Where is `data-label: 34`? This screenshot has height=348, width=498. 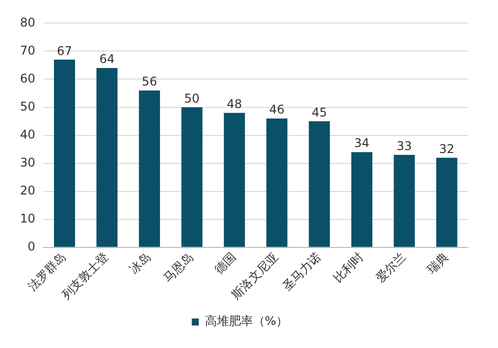 data-label: 34 is located at coordinates (362, 143).